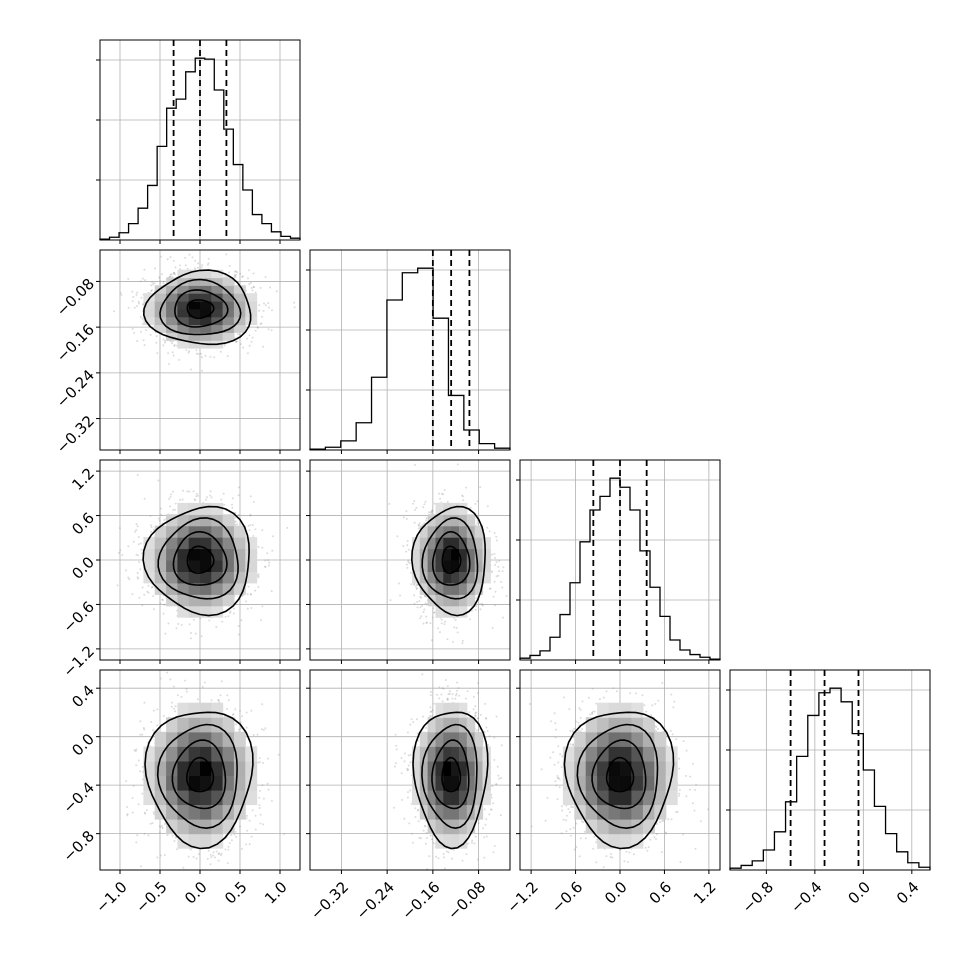 The width and height of the screenshot is (970, 970). I want to click on panel-content, so click(200, 560).